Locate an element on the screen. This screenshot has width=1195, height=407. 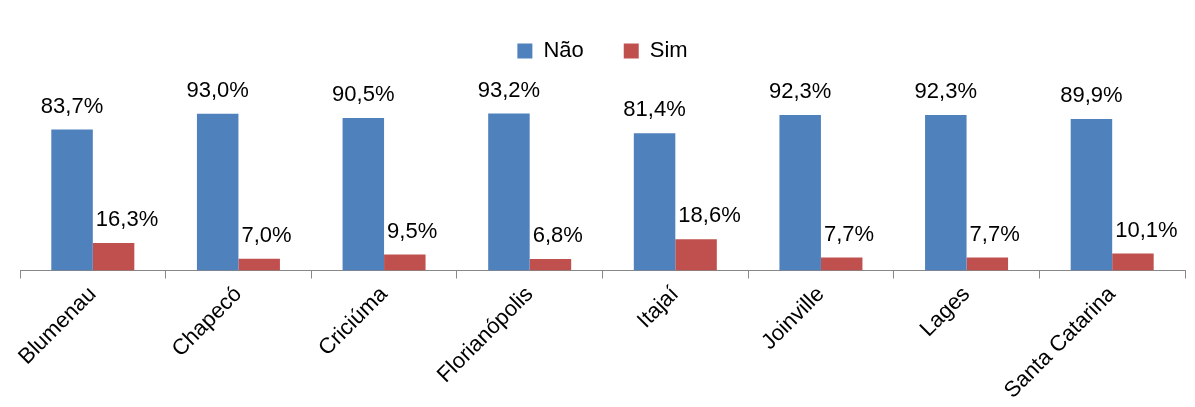
data-label: 90,5% is located at coordinates (363, 94).